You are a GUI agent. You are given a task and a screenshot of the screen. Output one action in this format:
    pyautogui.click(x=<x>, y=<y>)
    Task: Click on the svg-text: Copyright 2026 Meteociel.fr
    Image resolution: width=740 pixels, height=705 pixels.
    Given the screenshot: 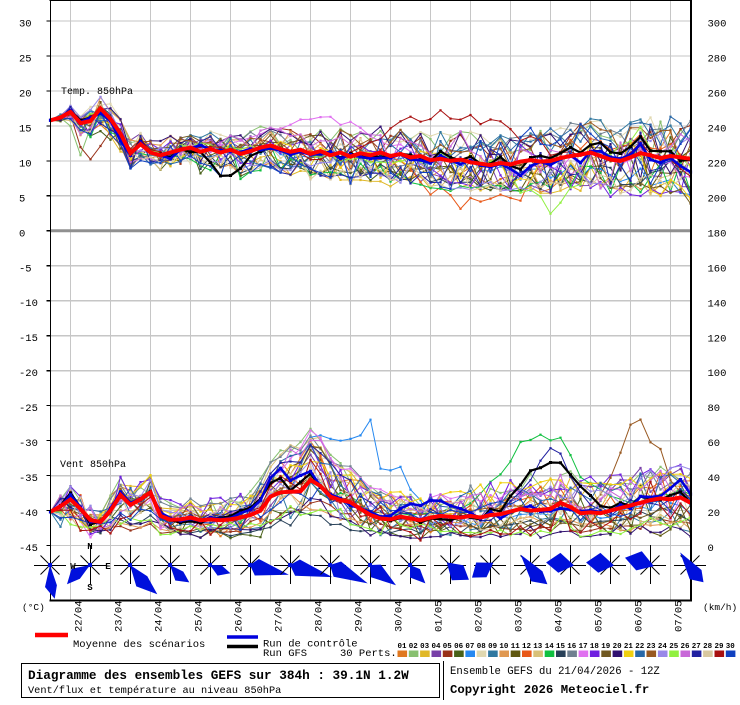 What is the action you would take?
    pyautogui.click(x=549, y=690)
    